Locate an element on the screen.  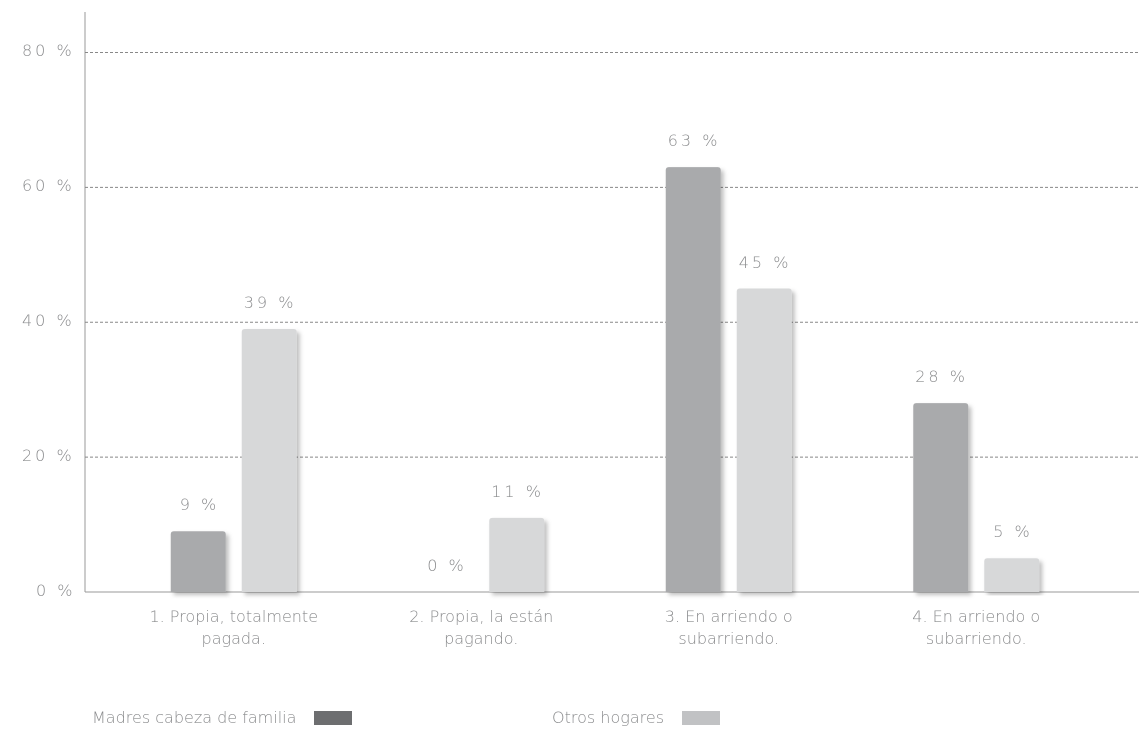
y-tick-label: 20 % is located at coordinates (48, 456).